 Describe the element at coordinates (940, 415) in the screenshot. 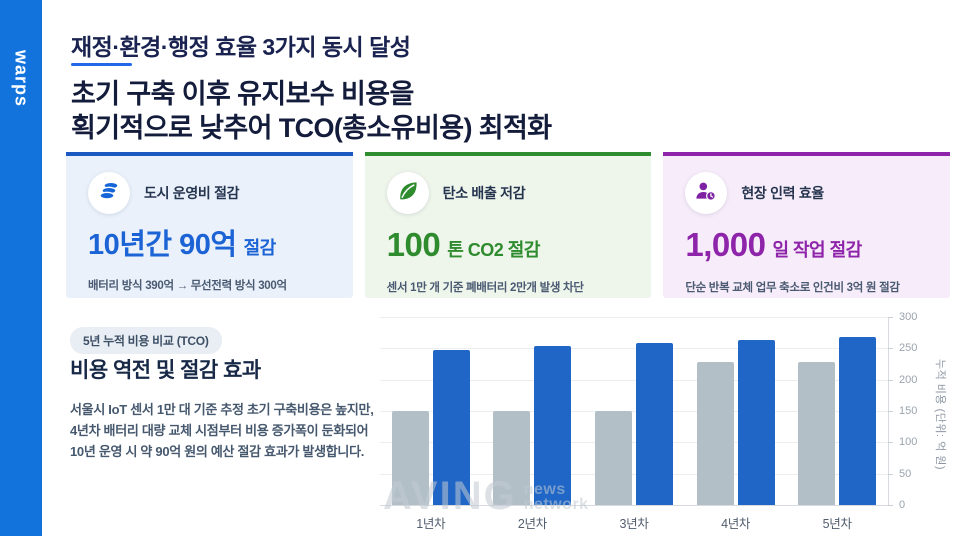

I see `chart-y-axis-title: 누적 비용 (단위: 억 원)` at that location.